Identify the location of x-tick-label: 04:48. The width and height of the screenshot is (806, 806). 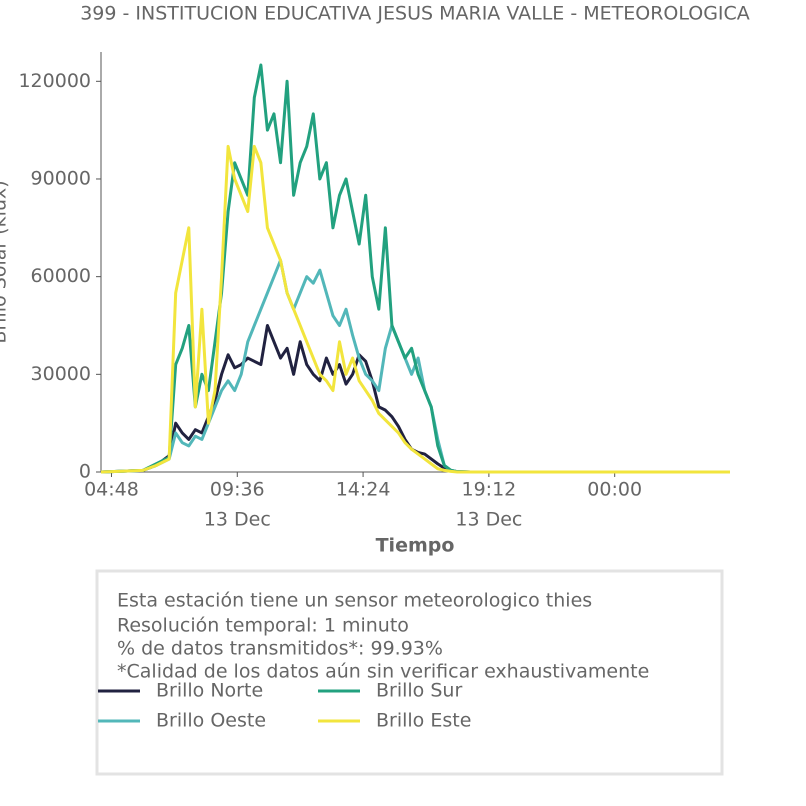
(111, 490).